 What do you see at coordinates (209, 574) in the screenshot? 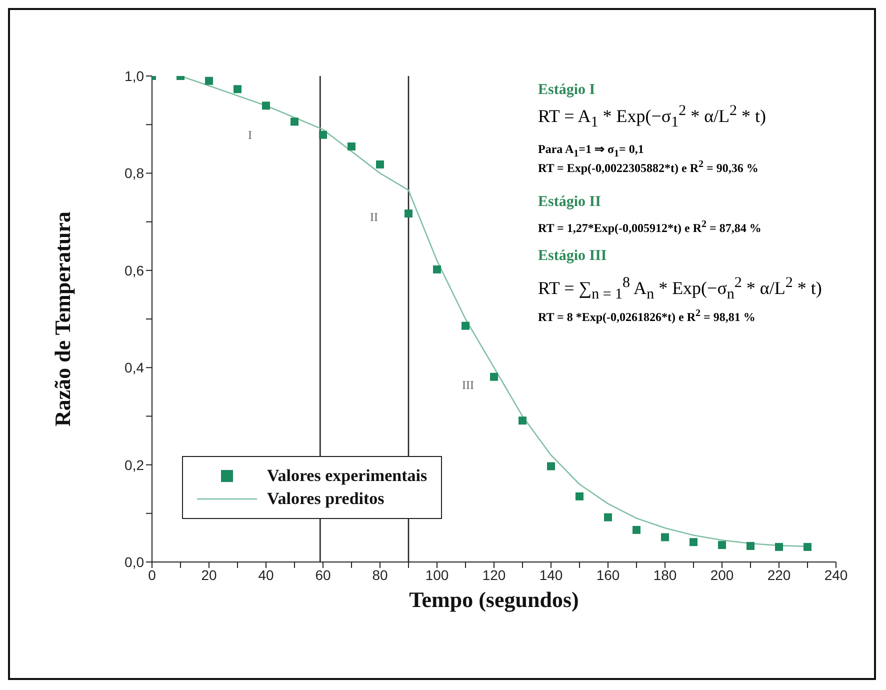
I see `x-tick-label: 20` at bounding box center [209, 574].